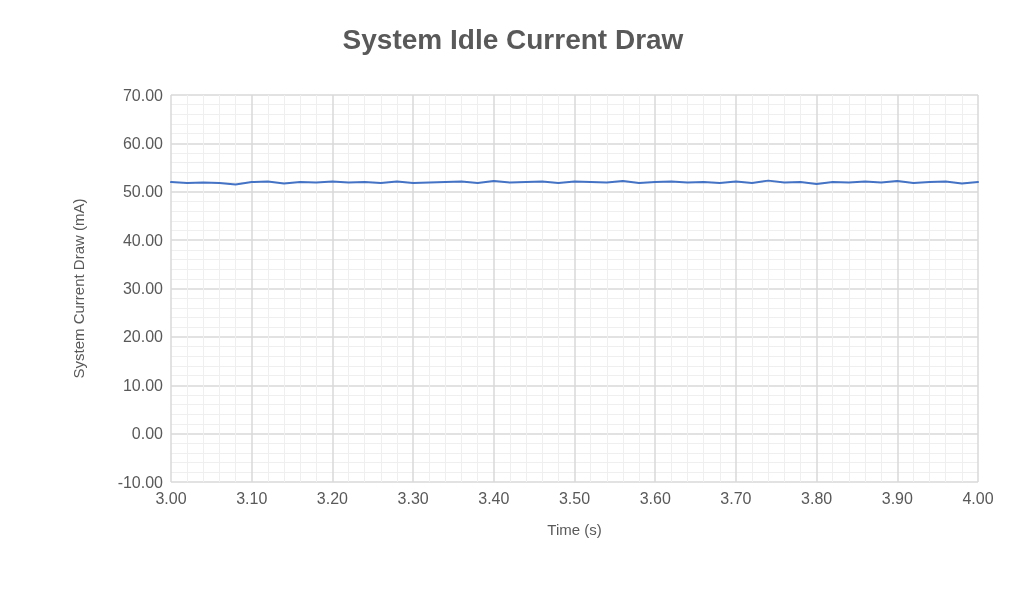 The width and height of the screenshot is (1026, 604). What do you see at coordinates (978, 498) in the screenshot?
I see `x-tick-label: 4.00` at bounding box center [978, 498].